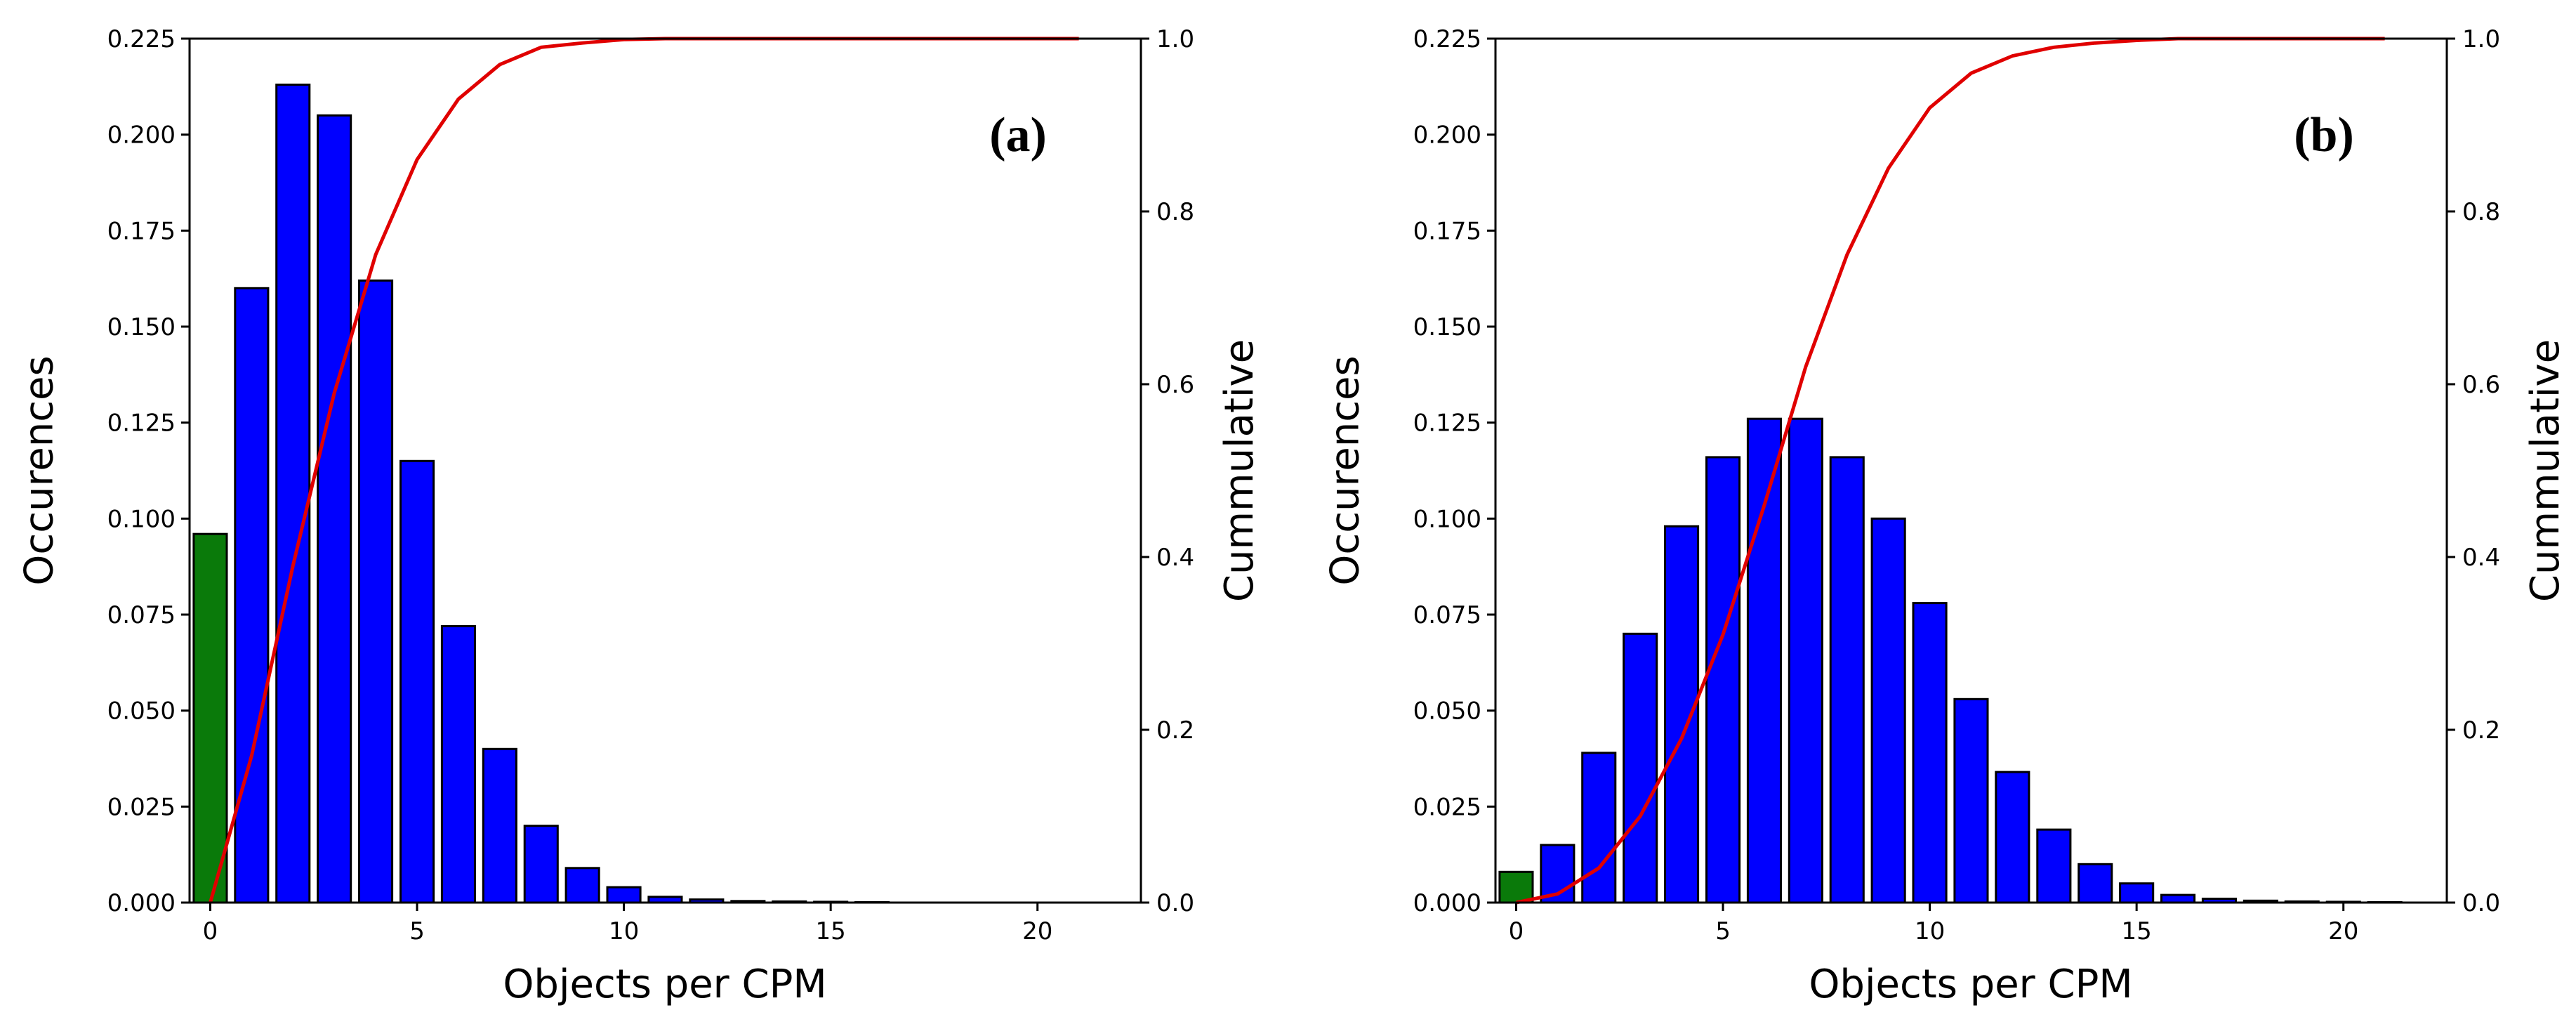  Describe the element at coordinates (2324, 135) in the screenshot. I see `panel-label: (b)` at that location.